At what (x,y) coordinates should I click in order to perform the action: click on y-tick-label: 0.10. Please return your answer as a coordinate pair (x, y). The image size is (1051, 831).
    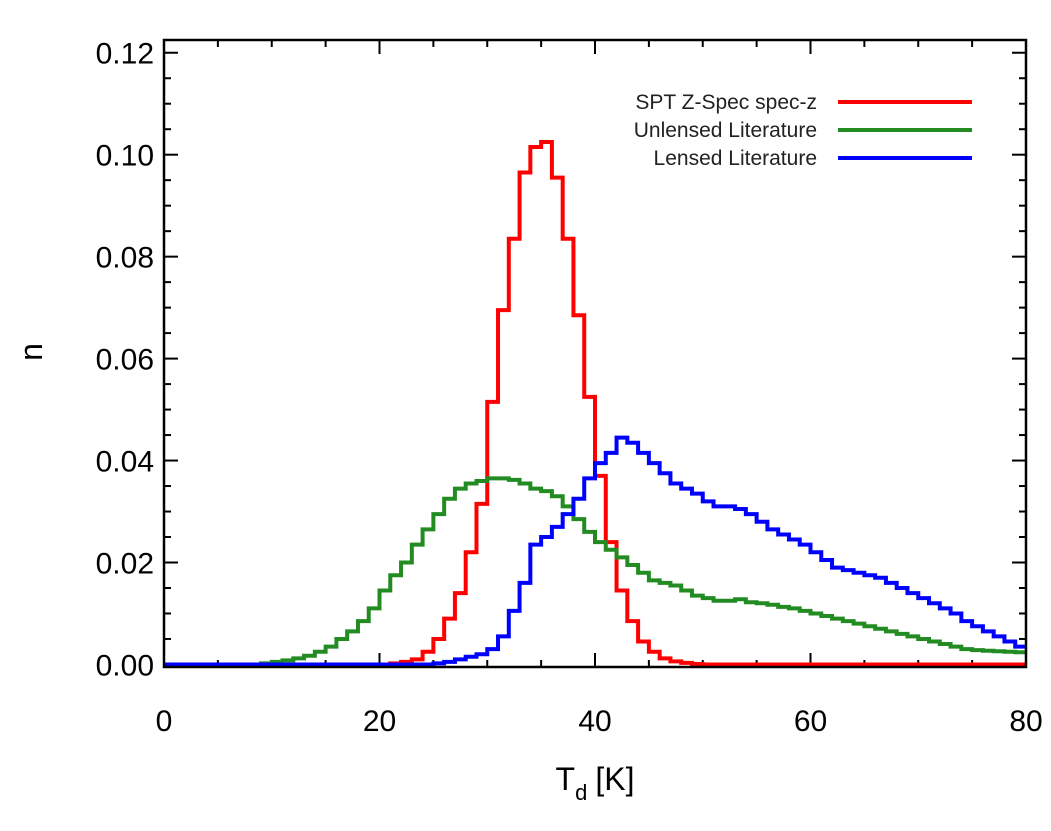
    Looking at the image, I should click on (125, 156).